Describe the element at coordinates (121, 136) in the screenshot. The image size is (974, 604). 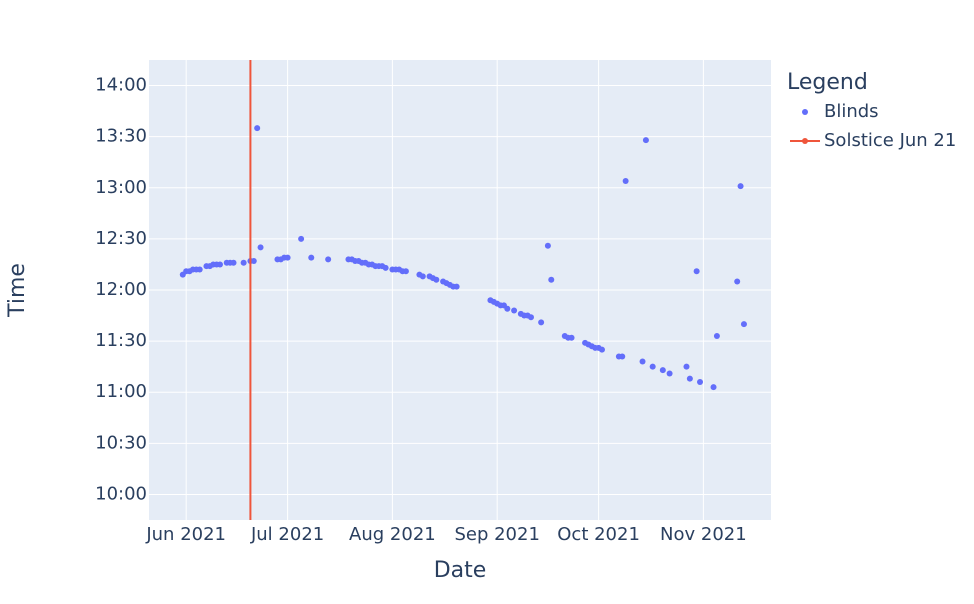
I see `y-tick-label: 13:30` at that location.